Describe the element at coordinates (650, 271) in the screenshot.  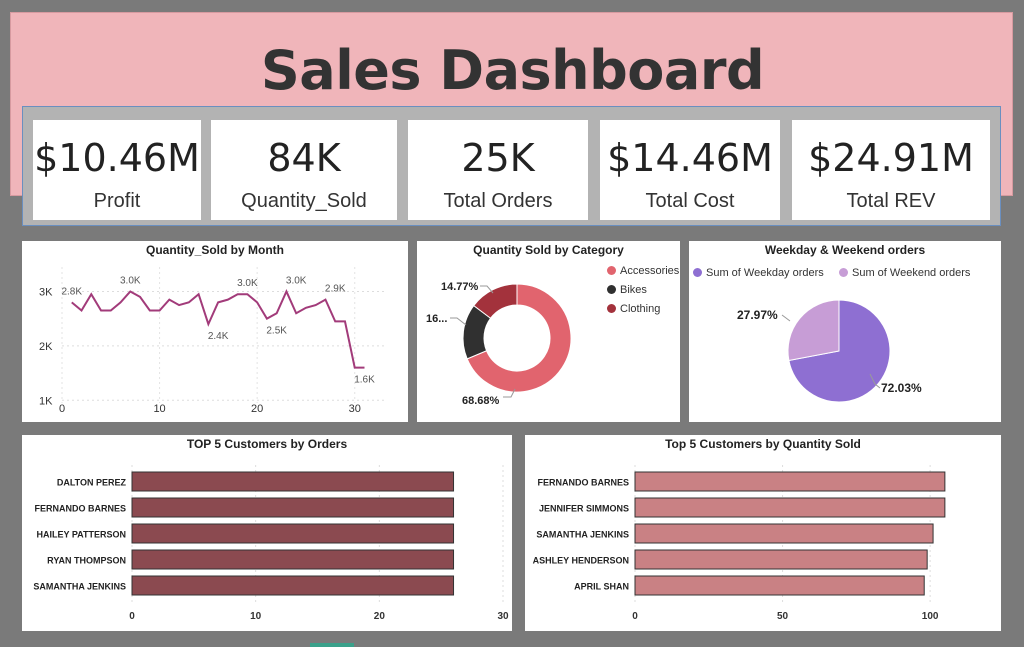
I see `legend-label: Accessories` at that location.